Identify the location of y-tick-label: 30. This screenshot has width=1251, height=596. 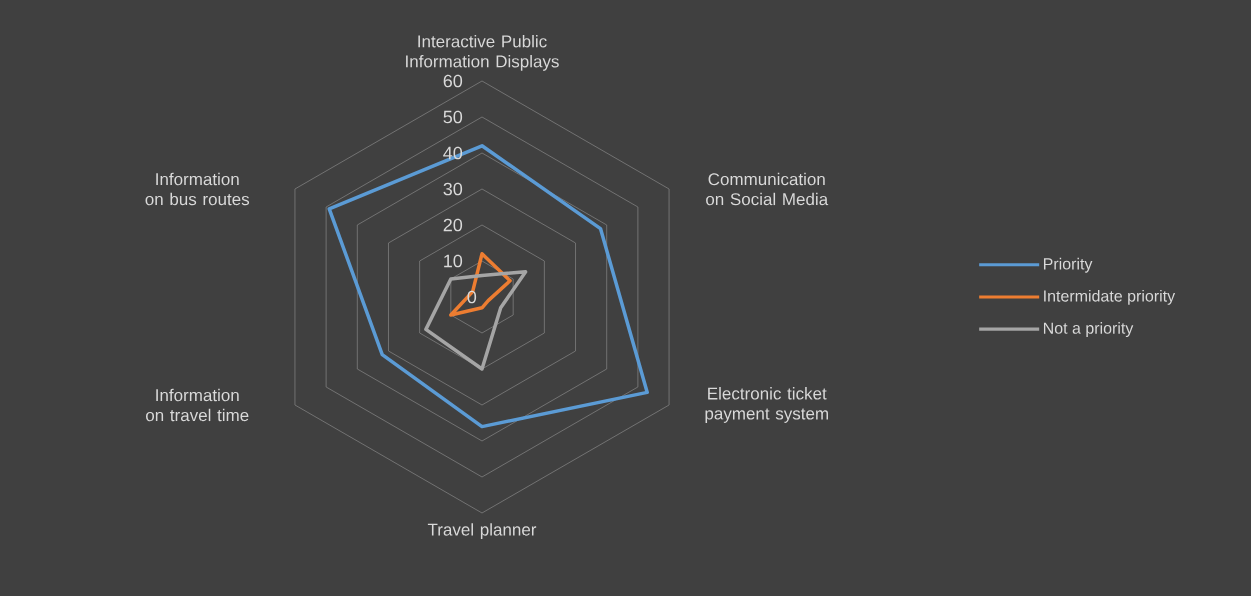
(453, 189).